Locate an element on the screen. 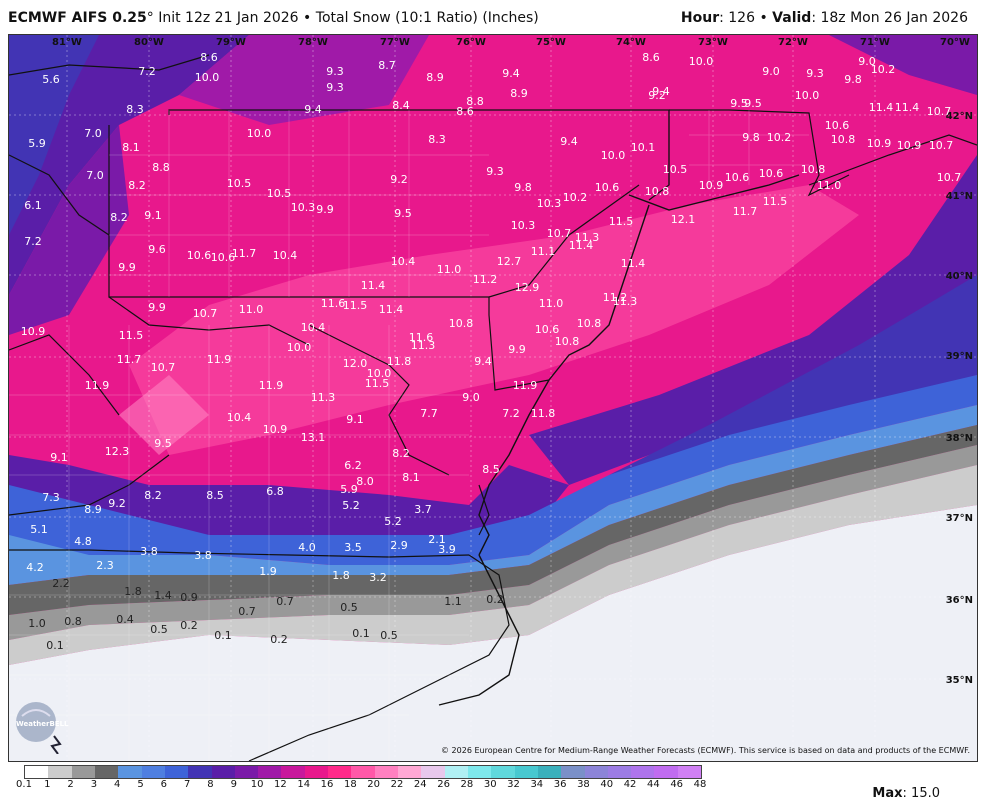 The image size is (984, 808). snowfall-value: 12.9 is located at coordinates (527, 287).